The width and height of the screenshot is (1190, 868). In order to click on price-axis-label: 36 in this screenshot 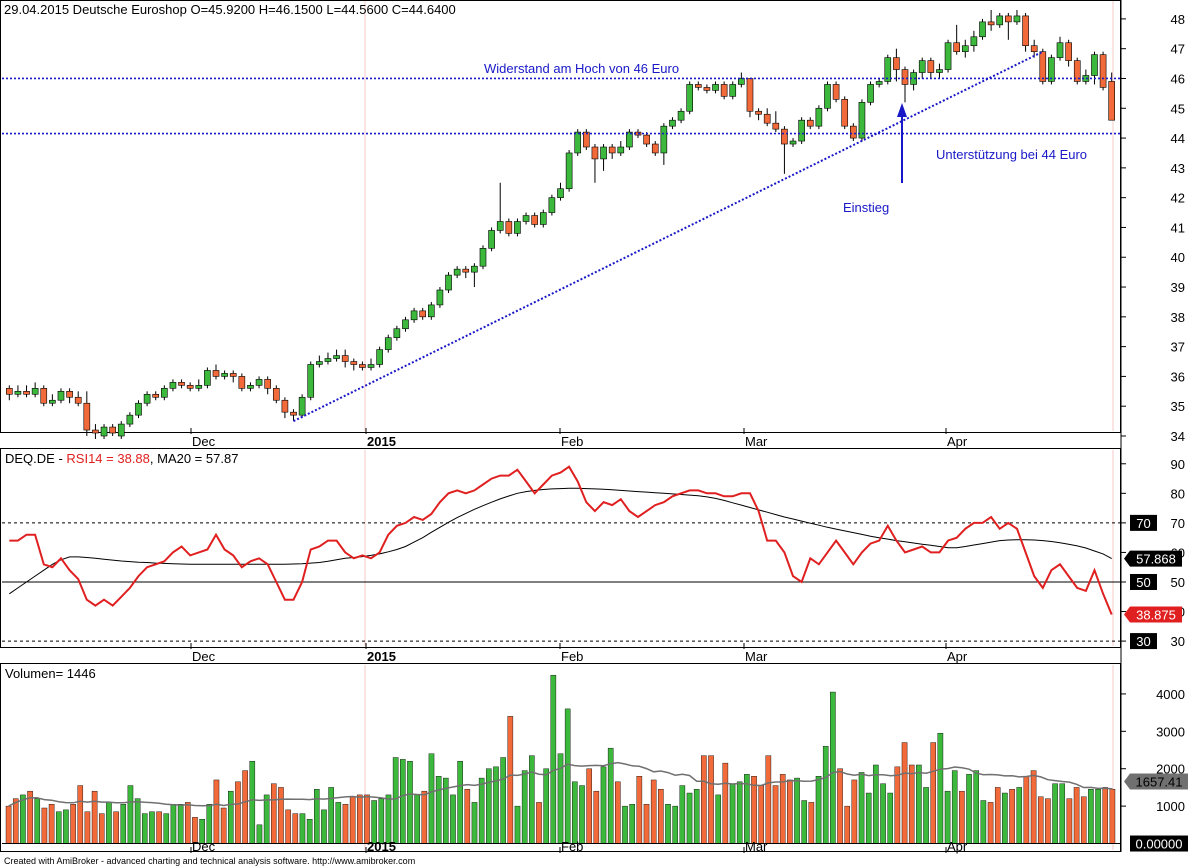, I will do `click(1178, 376)`.